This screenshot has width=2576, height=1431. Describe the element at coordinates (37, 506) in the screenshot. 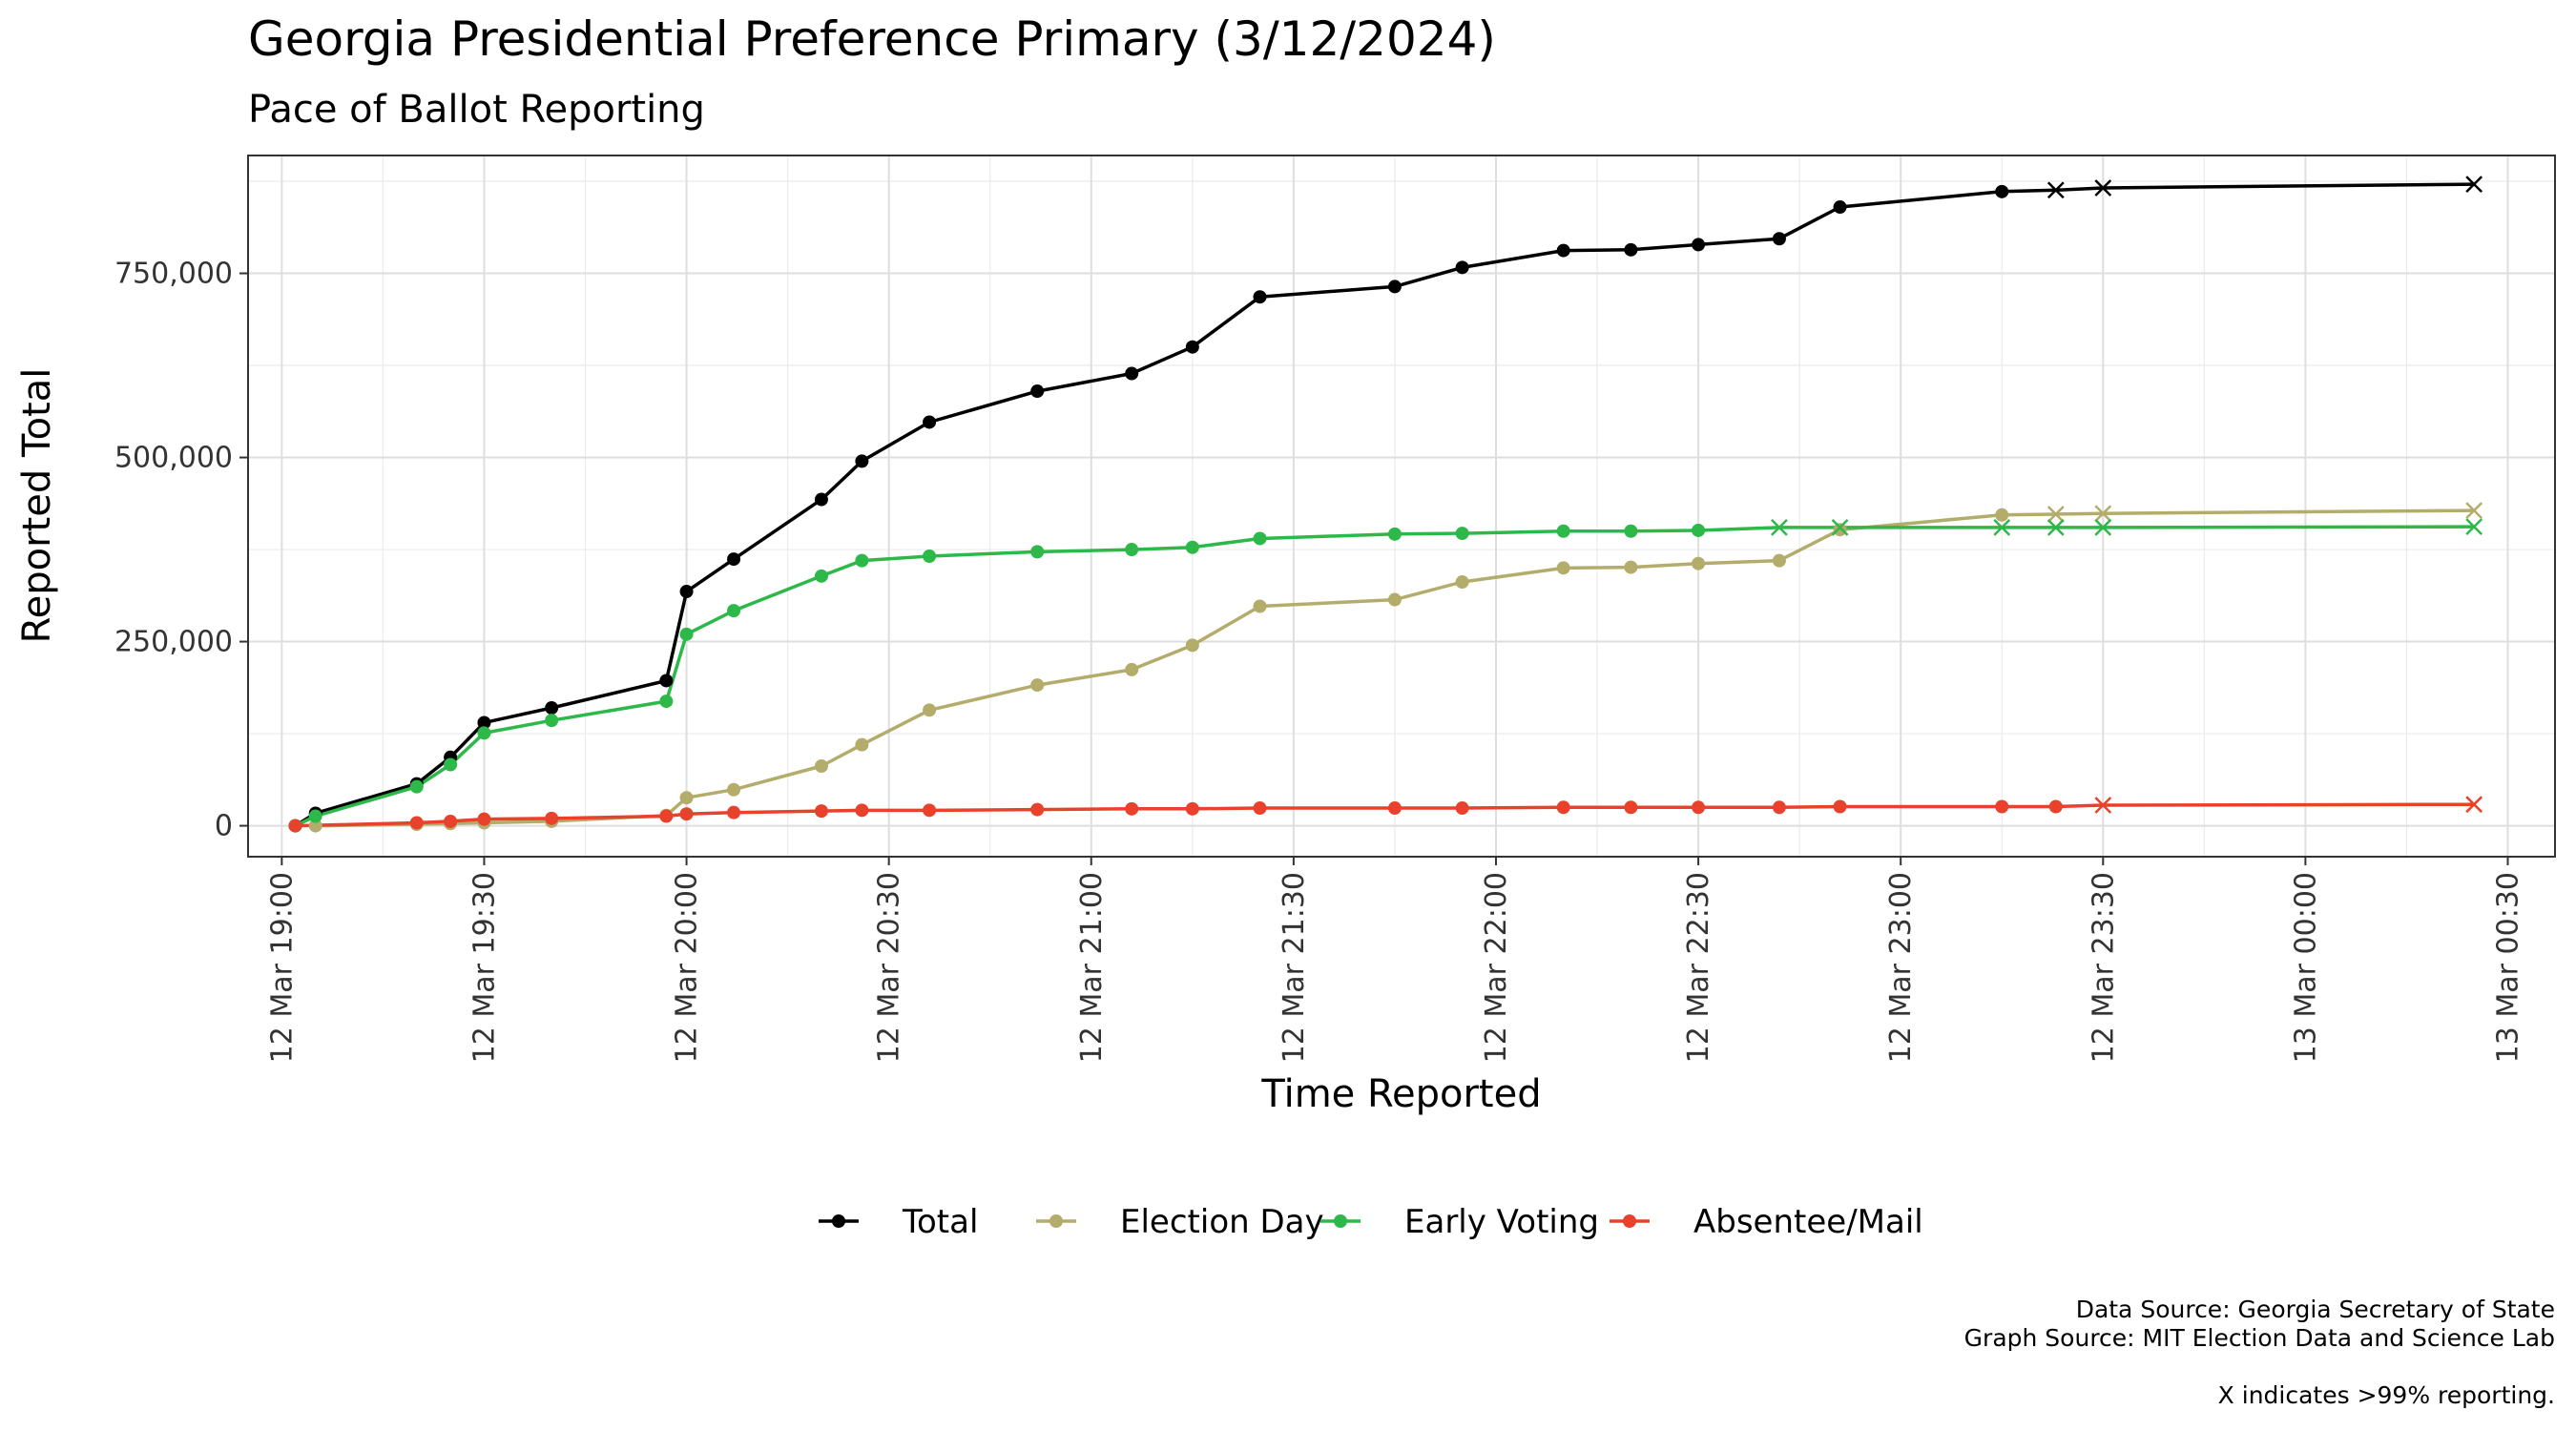

I see `y-axis-title: Reported Total` at that location.